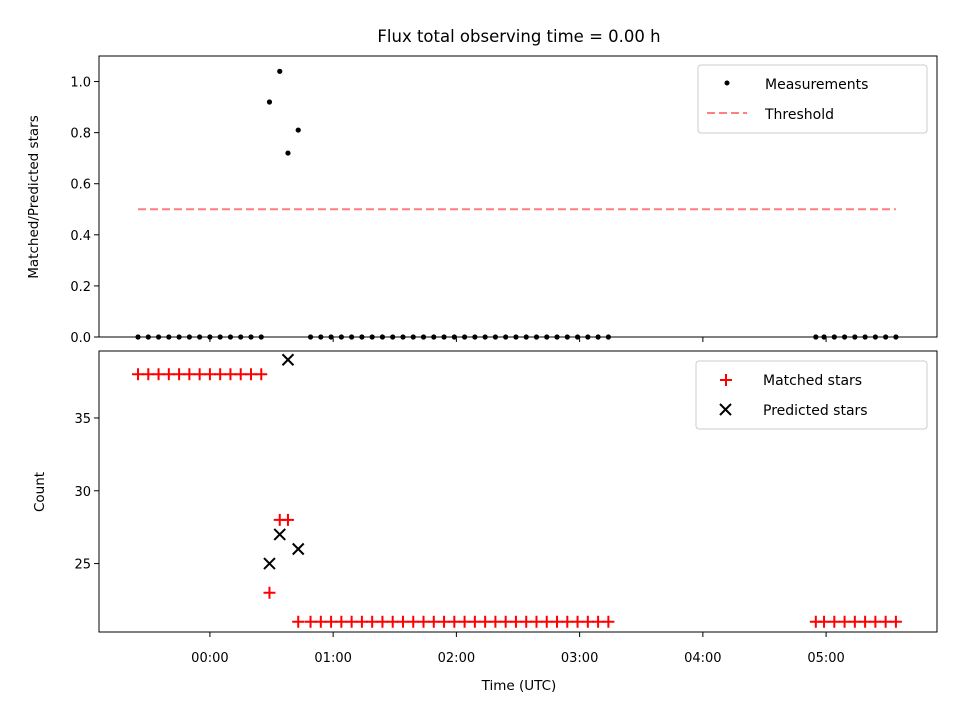 This screenshot has width=960, height=720. What do you see at coordinates (799, 115) in the screenshot?
I see `legend-threshold-label: Threshold` at bounding box center [799, 115].